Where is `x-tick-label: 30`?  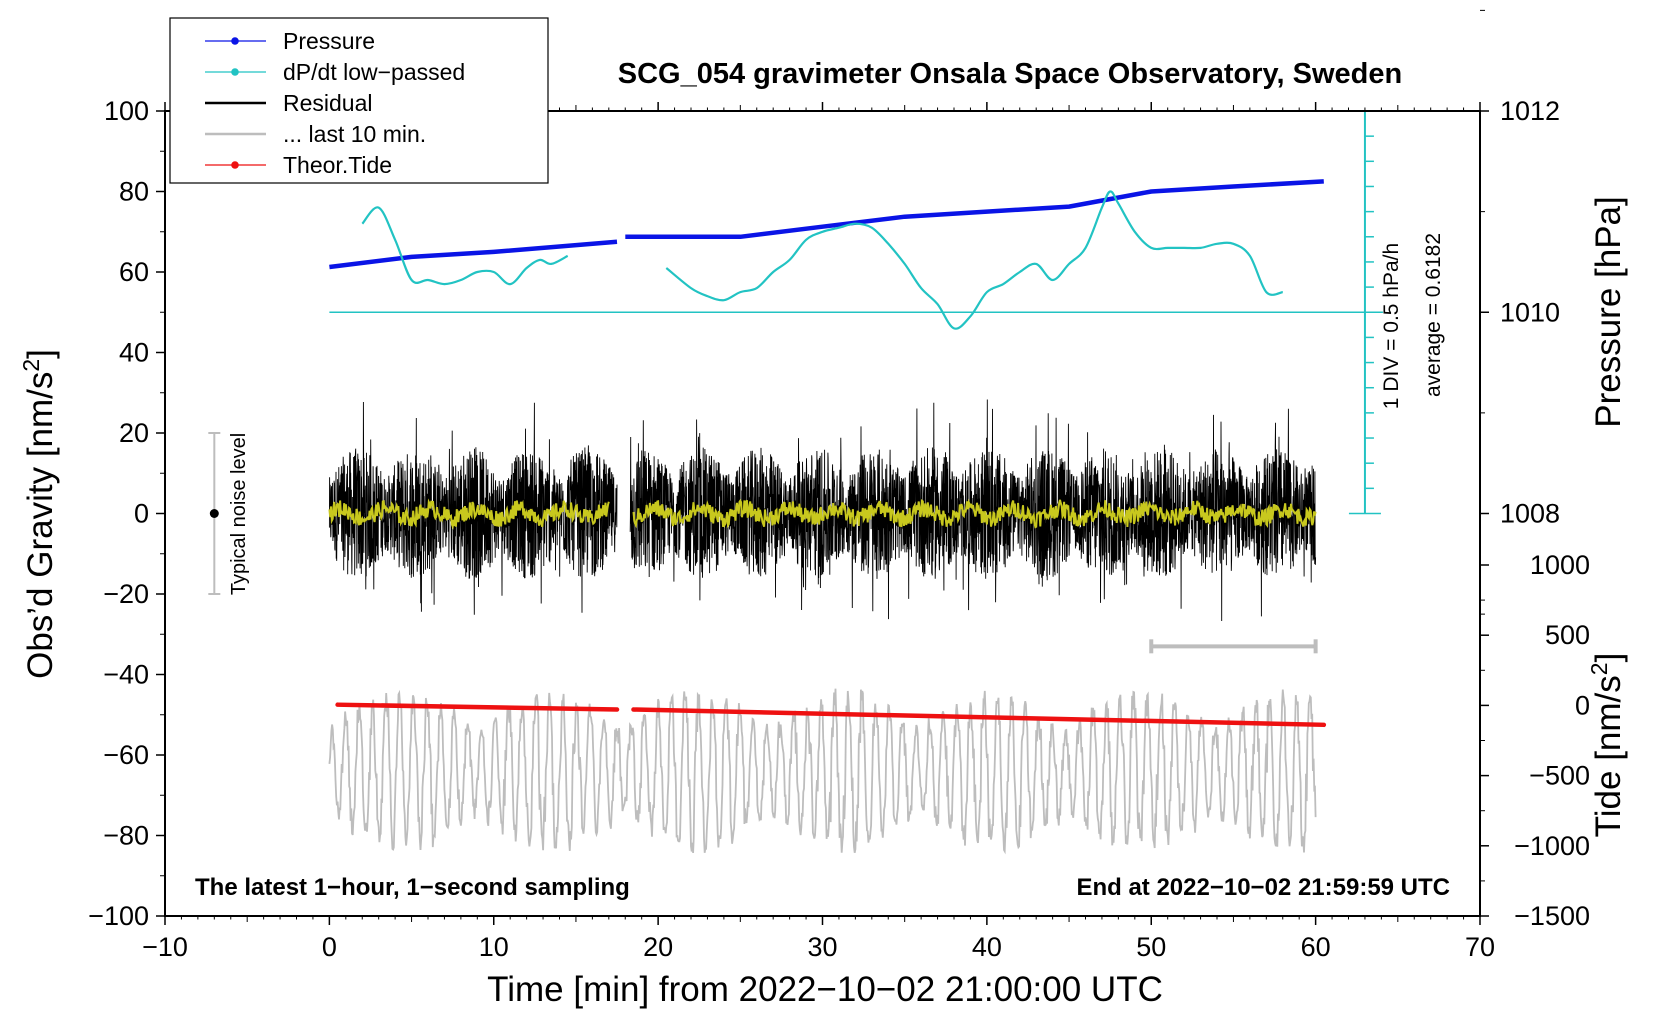 x-tick-label: 30 is located at coordinates (822, 947).